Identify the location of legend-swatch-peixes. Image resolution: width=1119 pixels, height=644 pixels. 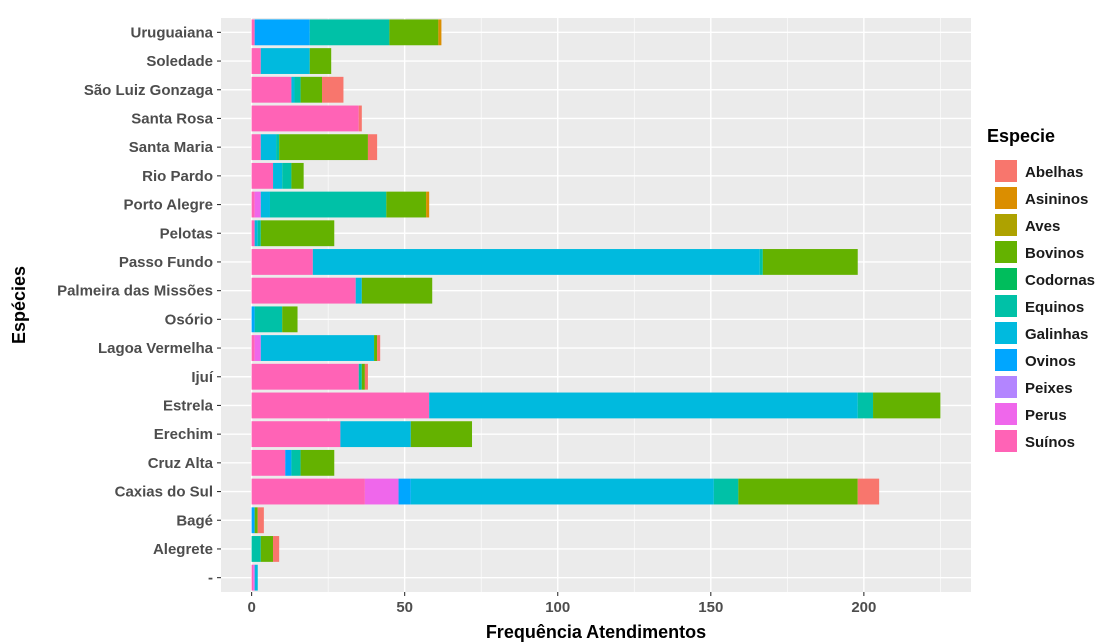
(1006, 387).